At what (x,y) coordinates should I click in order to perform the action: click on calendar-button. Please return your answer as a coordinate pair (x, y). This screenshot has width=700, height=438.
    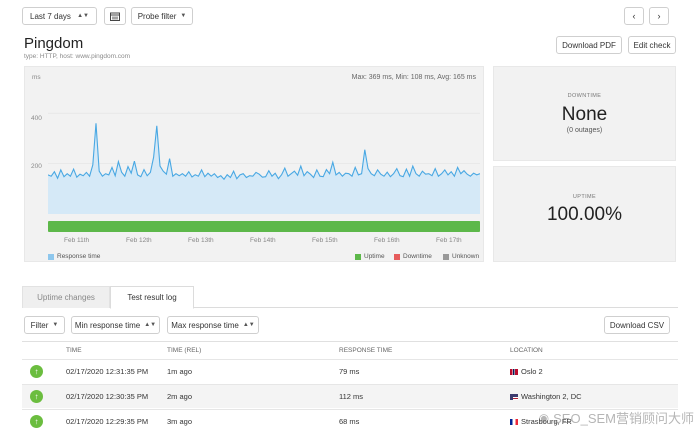
    Looking at the image, I should click on (115, 16).